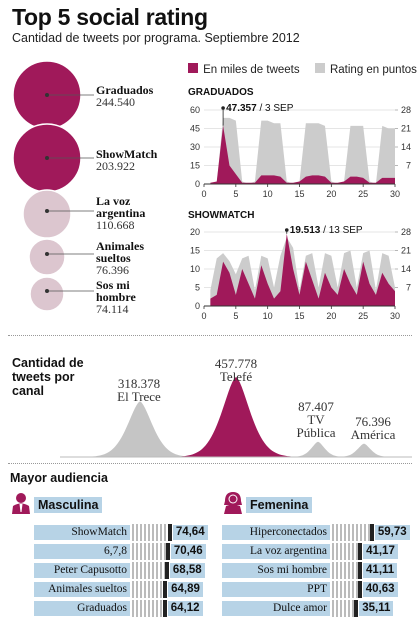  Describe the element at coordinates (279, 505) in the screenshot. I see `group-title-femenina: Femenina` at that location.